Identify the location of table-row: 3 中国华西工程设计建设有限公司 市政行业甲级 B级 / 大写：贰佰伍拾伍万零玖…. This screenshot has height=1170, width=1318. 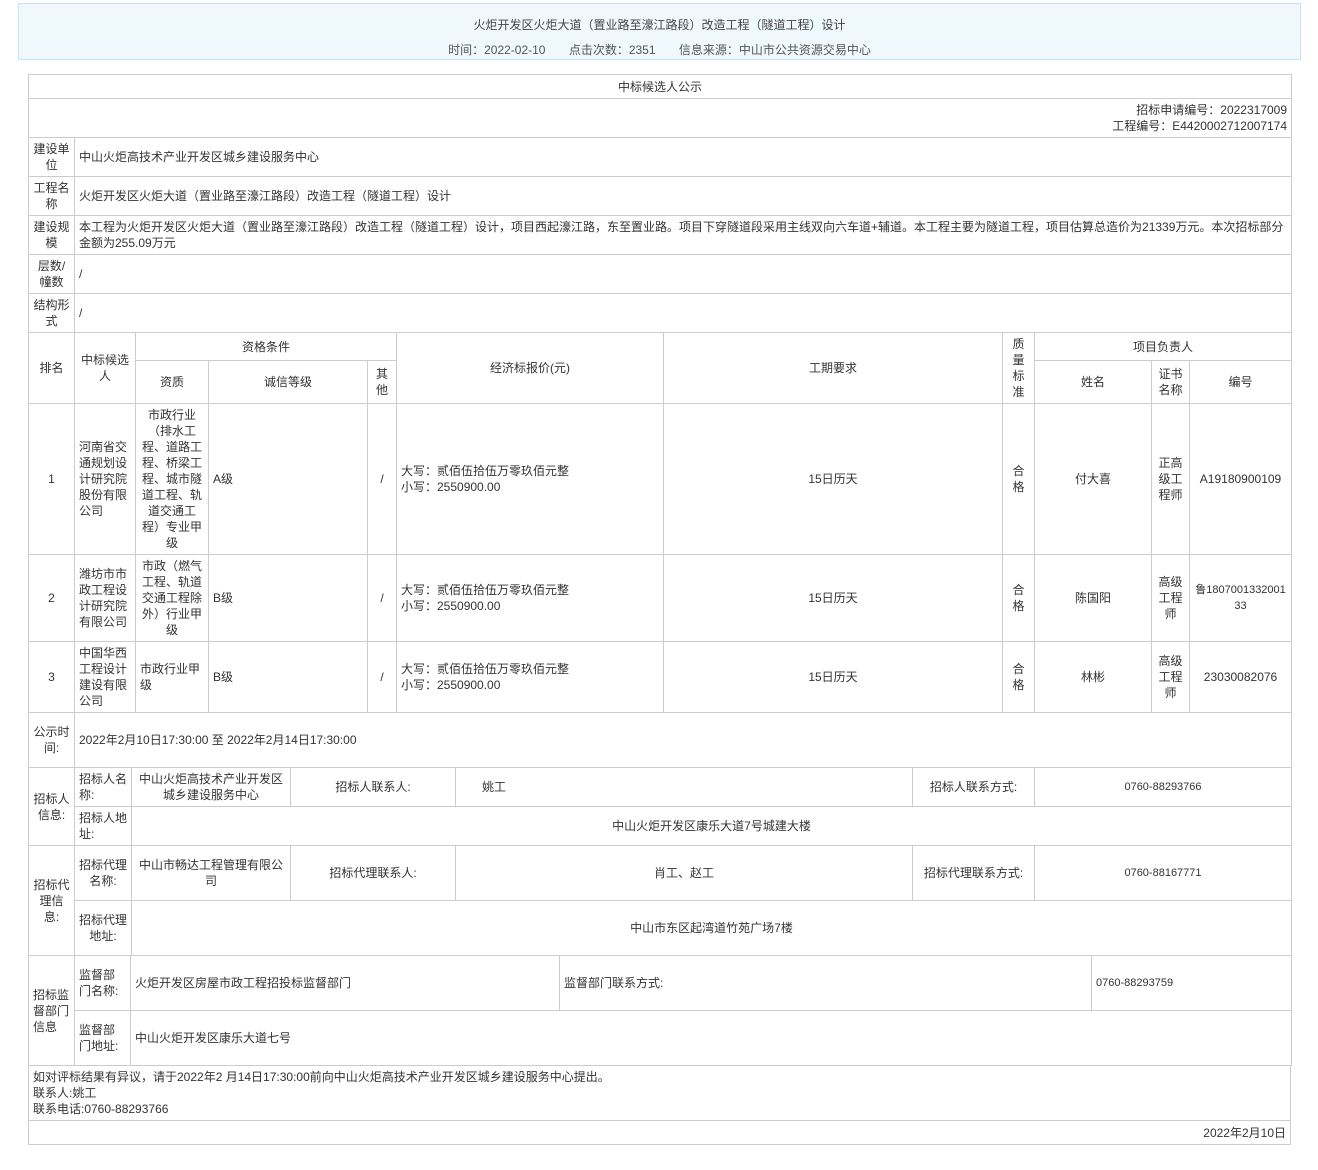
(660, 677).